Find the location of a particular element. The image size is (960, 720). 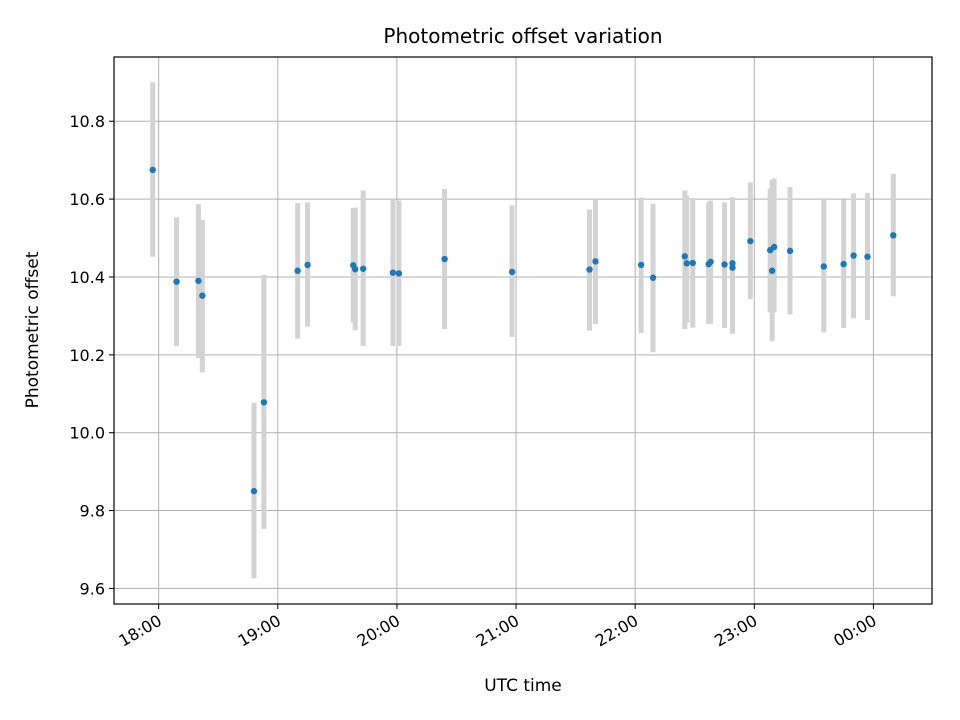

y-tick-label: 9.8 is located at coordinates (92, 511).